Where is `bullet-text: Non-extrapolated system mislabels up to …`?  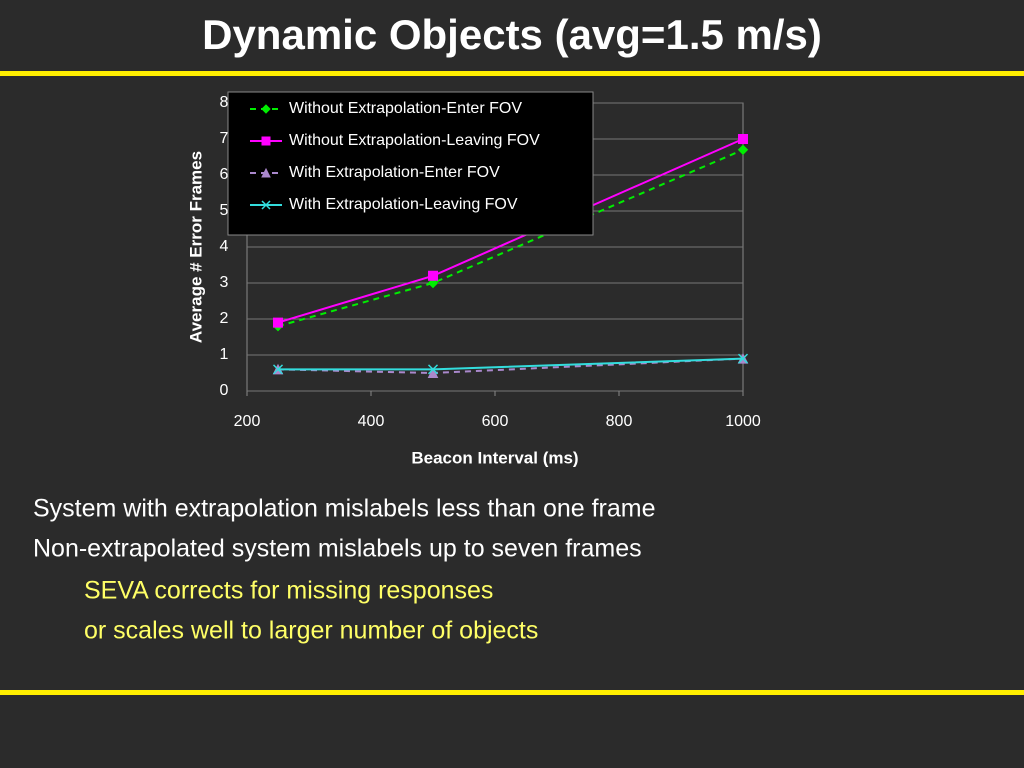
bullet-text: Non-extrapolated system mislabels up to … is located at coordinates (337, 549).